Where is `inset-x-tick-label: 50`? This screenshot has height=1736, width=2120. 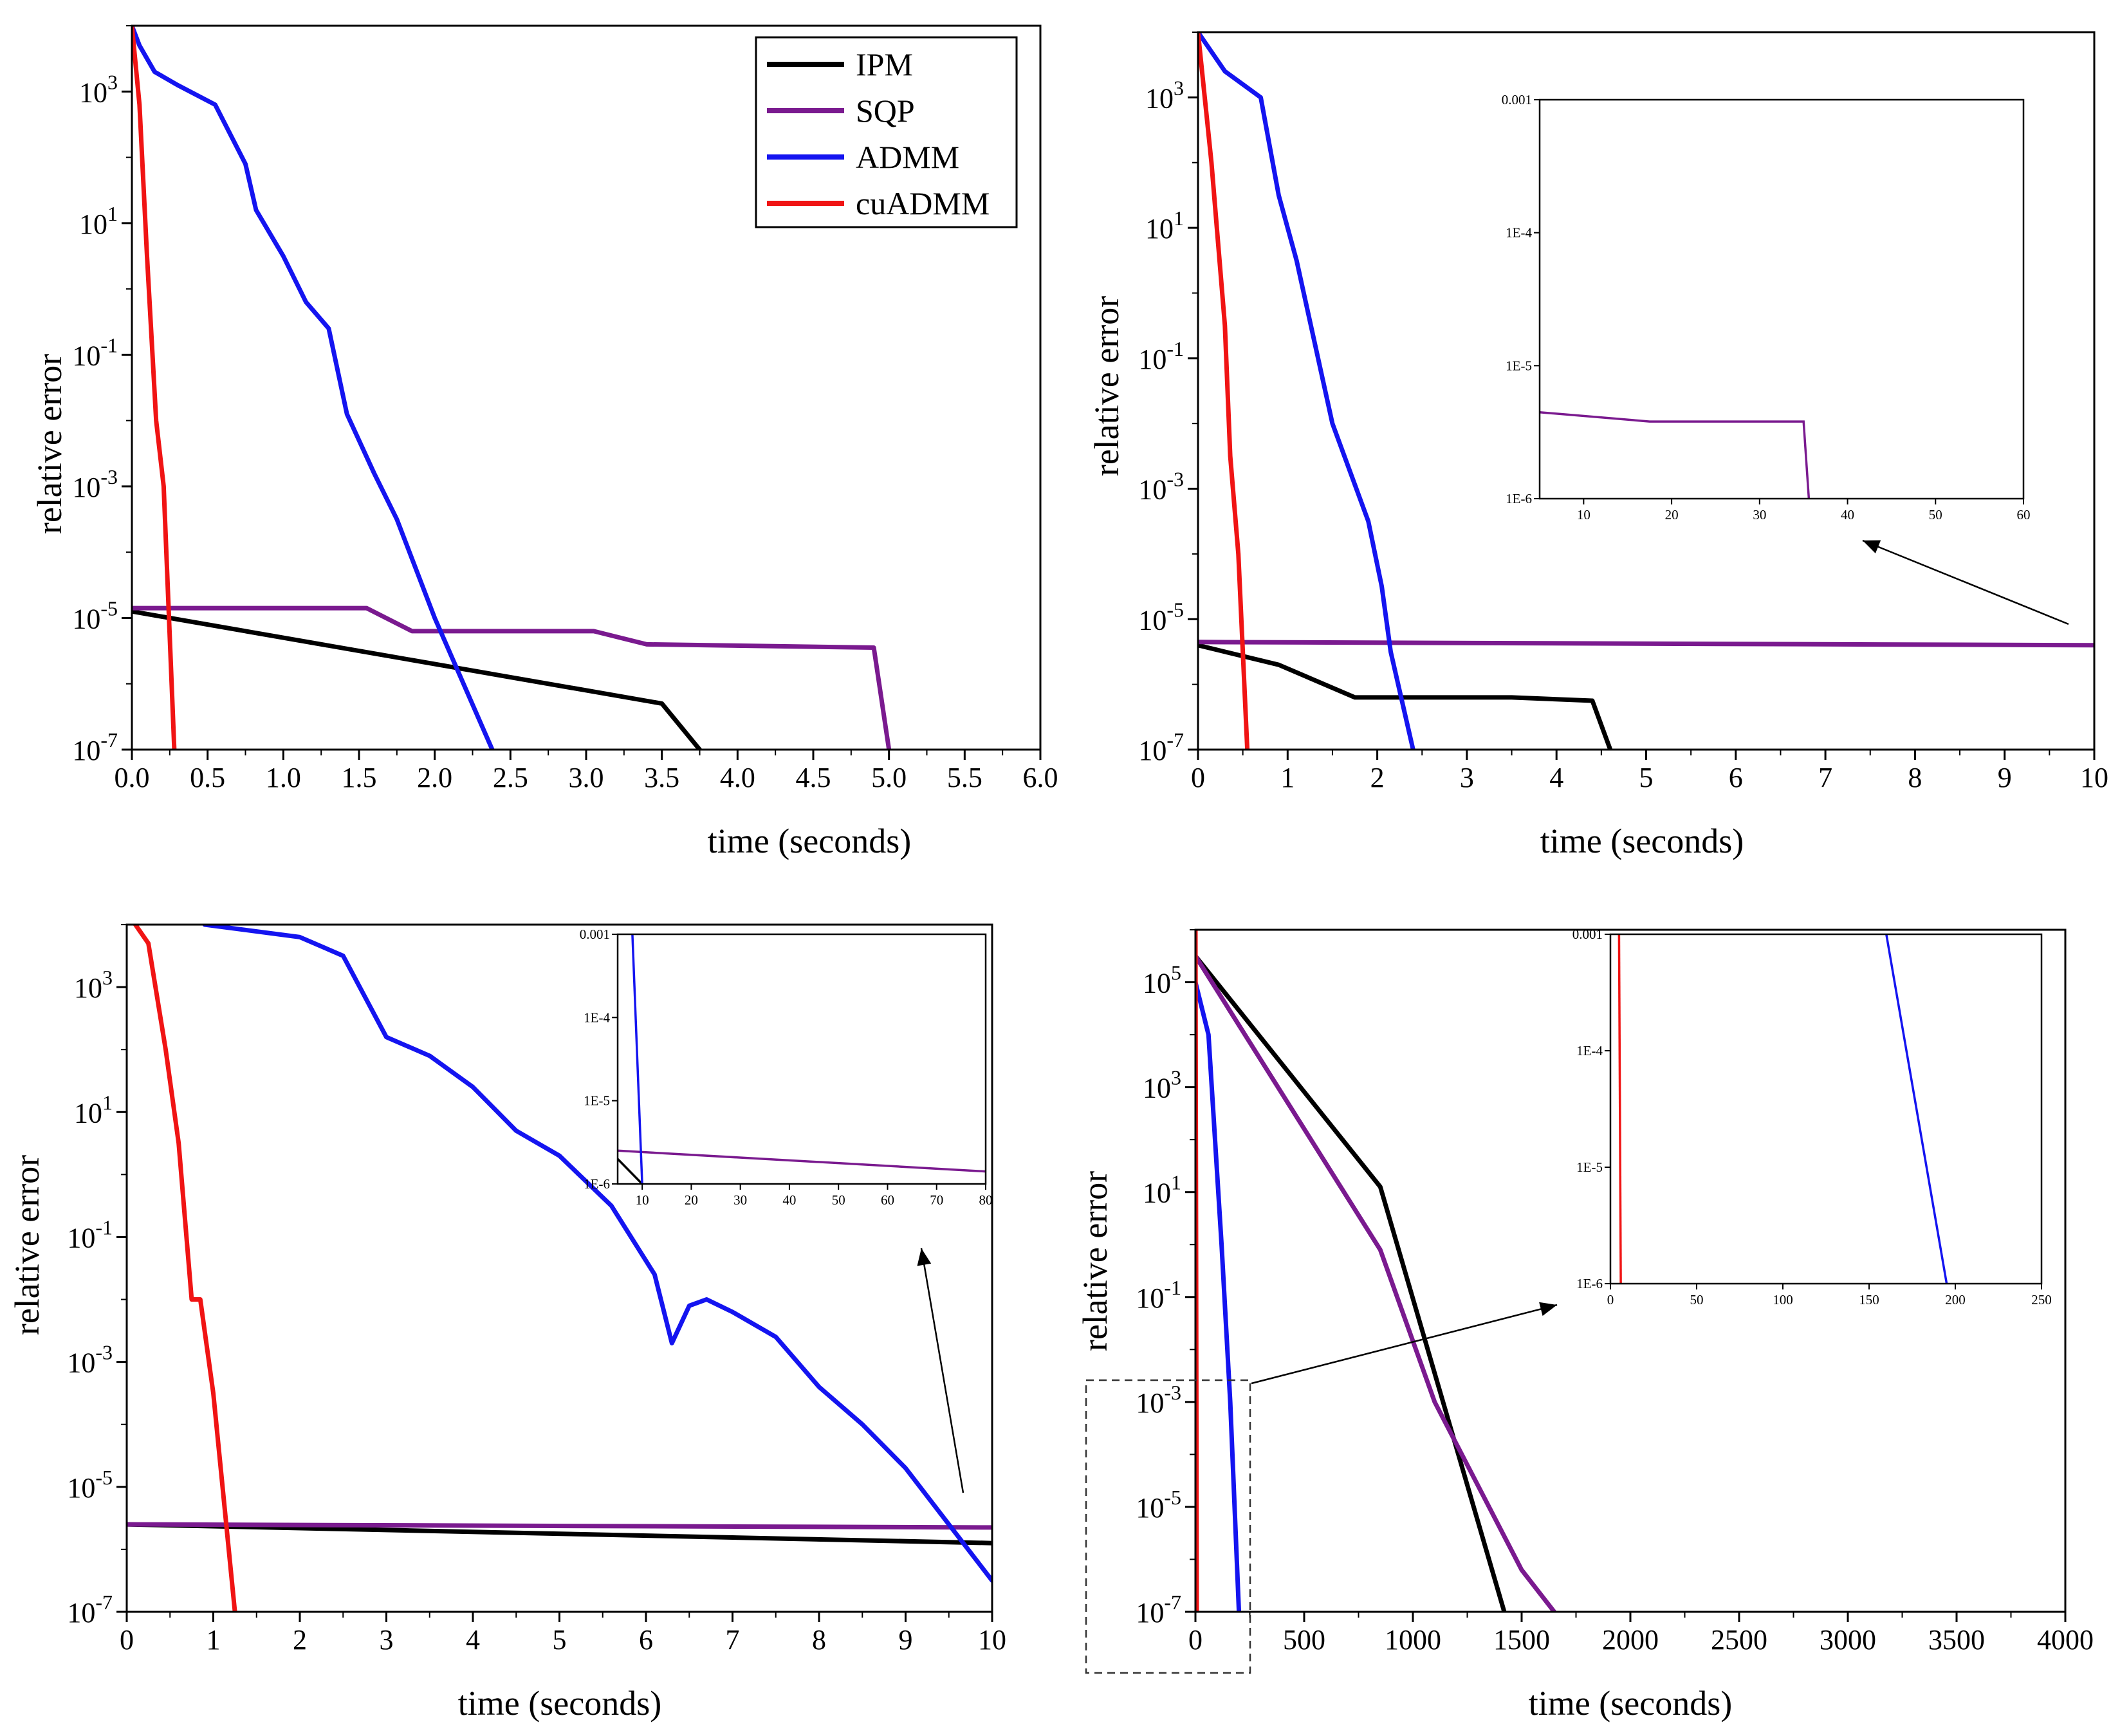
inset-x-tick-label: 50 is located at coordinates (838, 1200).